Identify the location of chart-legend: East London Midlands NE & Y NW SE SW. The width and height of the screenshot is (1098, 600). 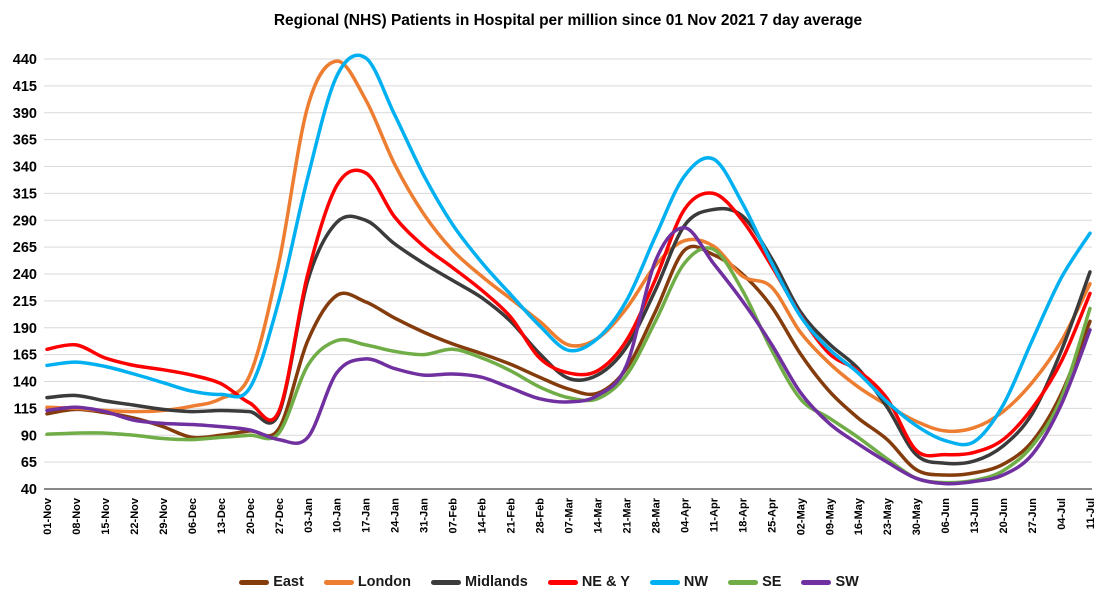
(549, 582).